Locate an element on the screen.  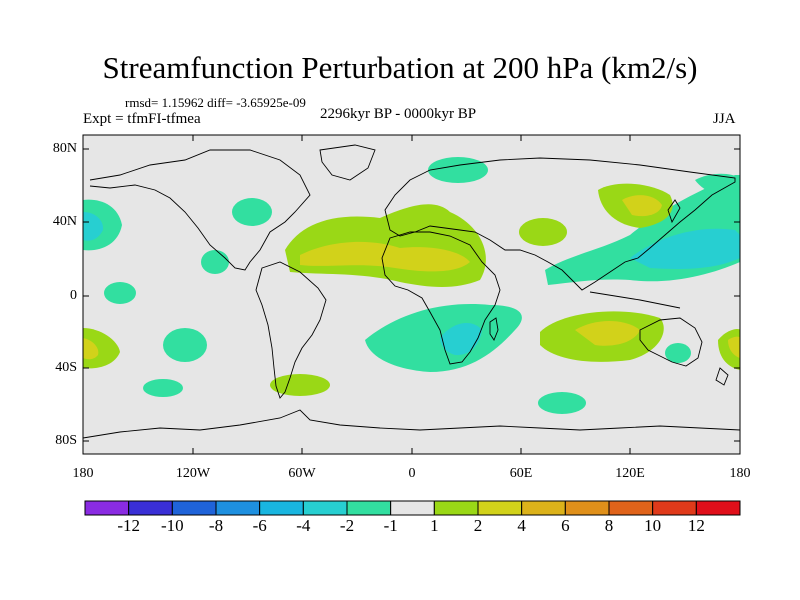
lat-label-40s: 40S is located at coordinates (66, 367).